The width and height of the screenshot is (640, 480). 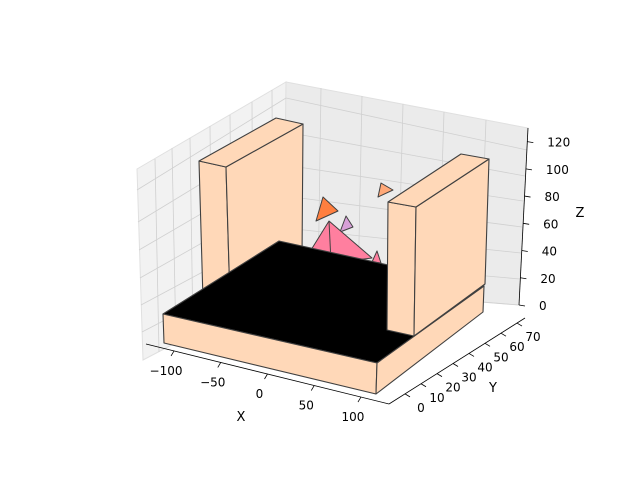 I want to click on y-axis-line, so click(x=457, y=361).